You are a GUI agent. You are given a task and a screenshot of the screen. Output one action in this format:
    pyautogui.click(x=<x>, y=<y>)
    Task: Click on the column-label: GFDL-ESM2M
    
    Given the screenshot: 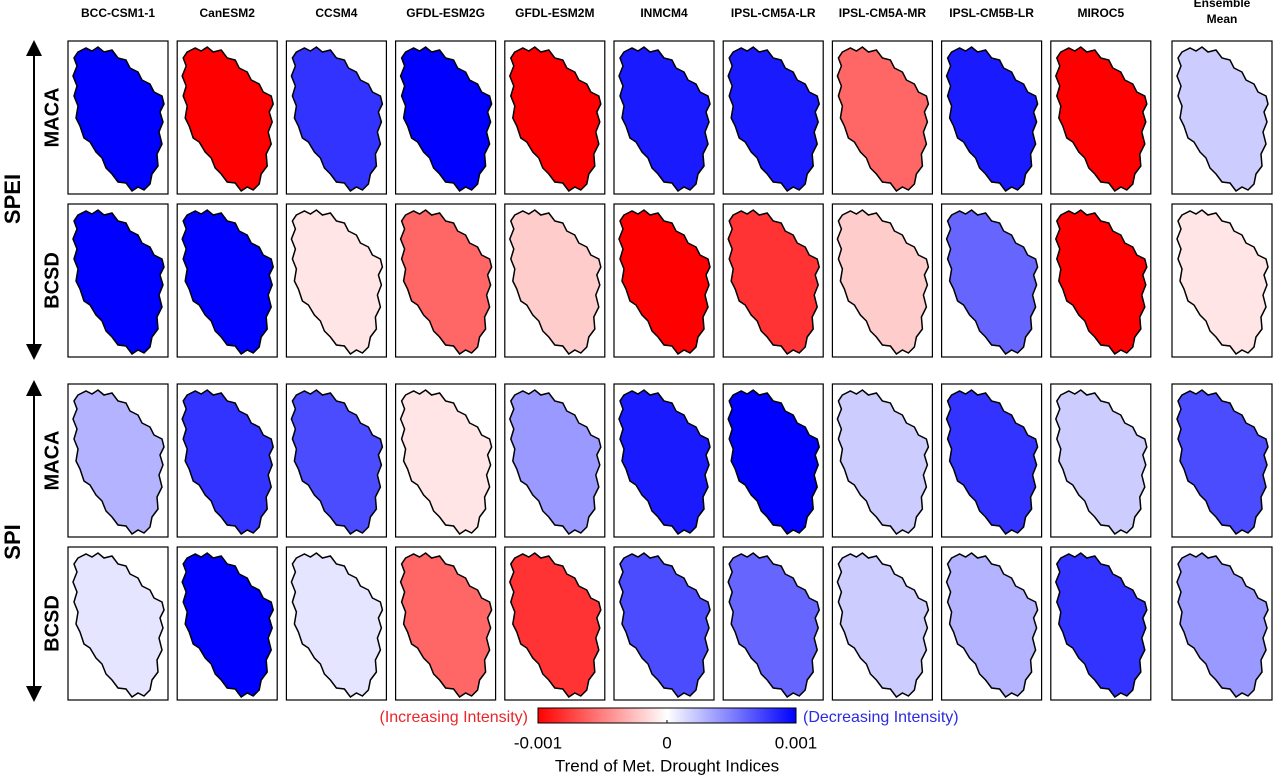 What is the action you would take?
    pyautogui.click(x=554, y=13)
    